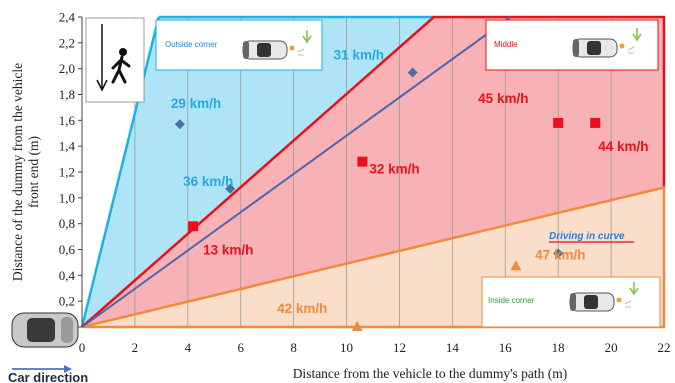  I want to click on y-tick-label: 2,4, so click(67, 17).